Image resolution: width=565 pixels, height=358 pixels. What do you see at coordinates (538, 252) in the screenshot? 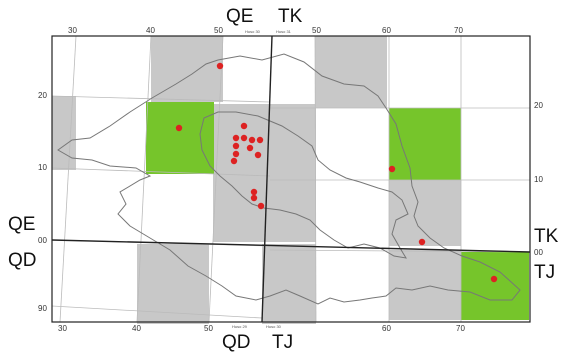
I see `tick-right: 00` at bounding box center [538, 252].